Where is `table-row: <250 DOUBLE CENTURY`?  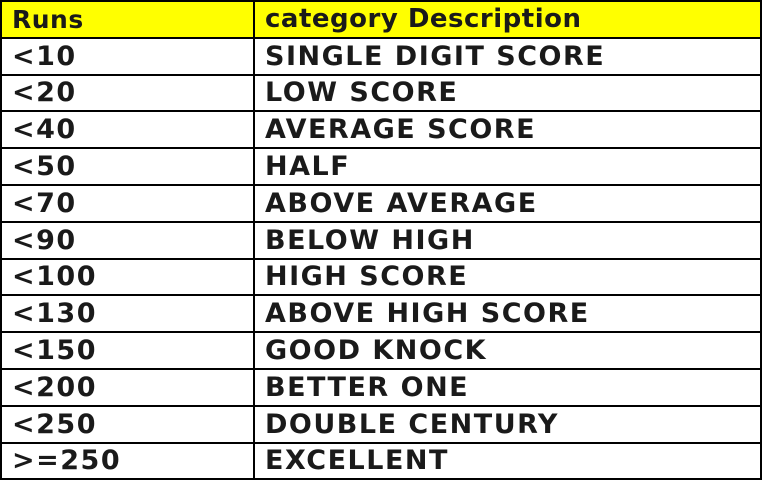
table-row: <250 DOUBLE CENTURY is located at coordinates (381, 424).